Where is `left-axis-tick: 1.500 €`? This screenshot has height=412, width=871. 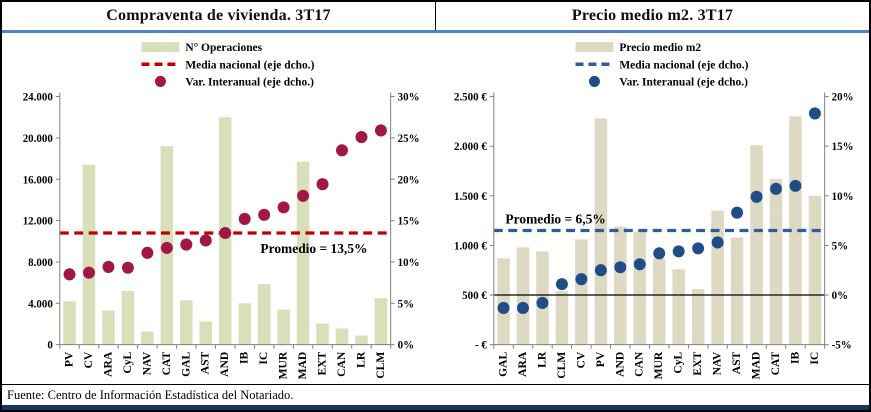
left-axis-tick: 1.500 € is located at coordinates (469, 197).